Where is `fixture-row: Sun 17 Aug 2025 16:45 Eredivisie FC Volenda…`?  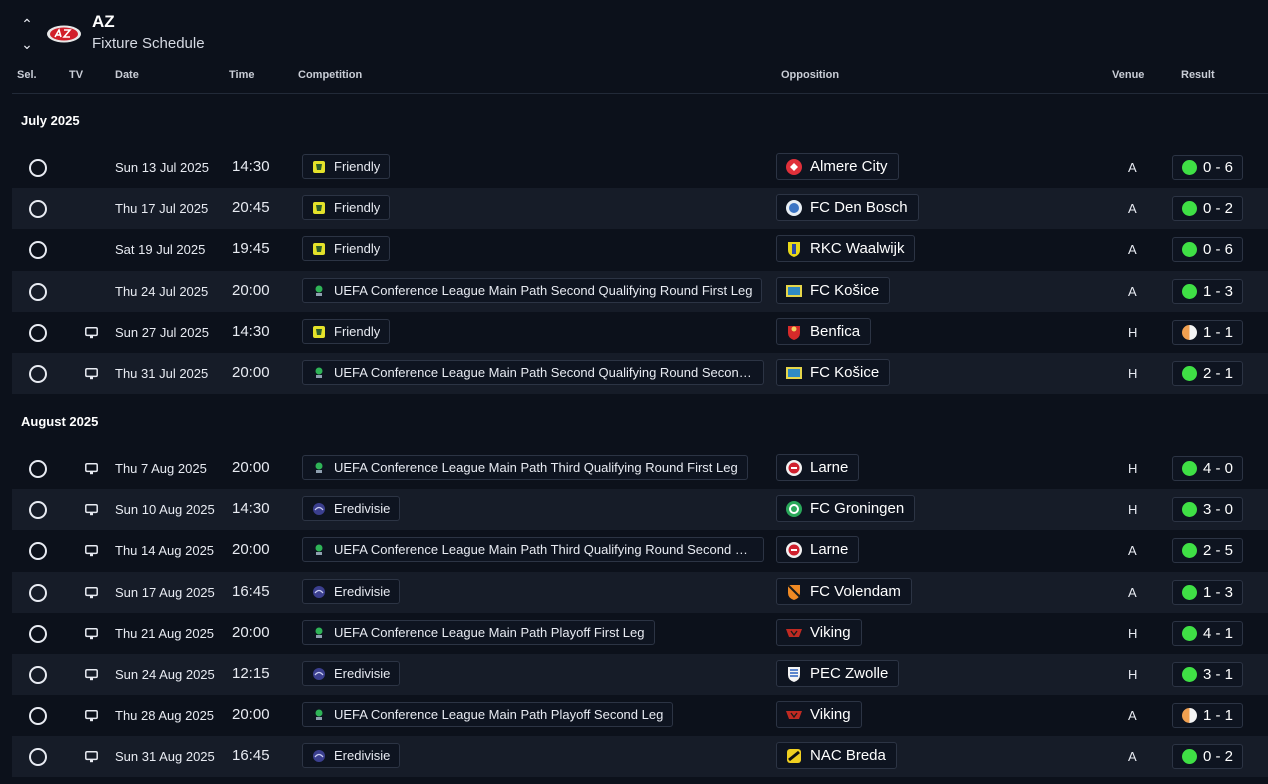 fixture-row: Sun 17 Aug 2025 16:45 Eredivisie FC Volenda… is located at coordinates (640, 592).